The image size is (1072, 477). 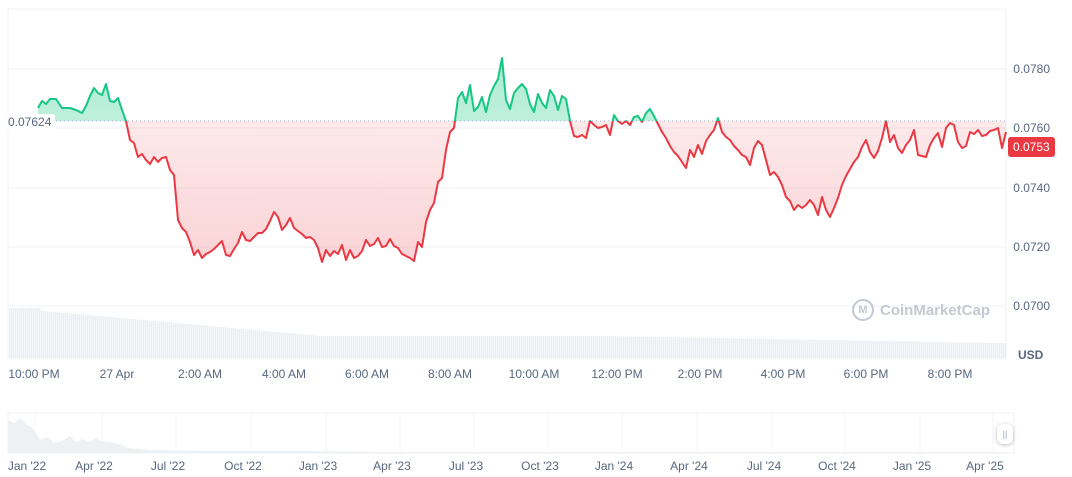 What do you see at coordinates (34, 374) in the screenshot?
I see `x-tick-label: 10:00 PM` at bounding box center [34, 374].